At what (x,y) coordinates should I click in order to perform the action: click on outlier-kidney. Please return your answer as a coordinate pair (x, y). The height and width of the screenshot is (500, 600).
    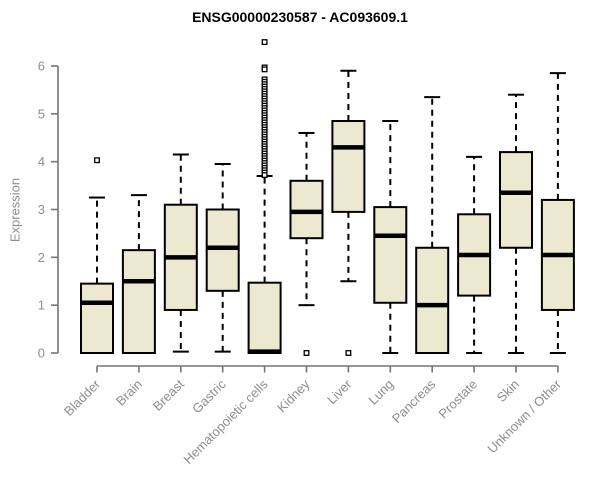
    Looking at the image, I should click on (306, 353).